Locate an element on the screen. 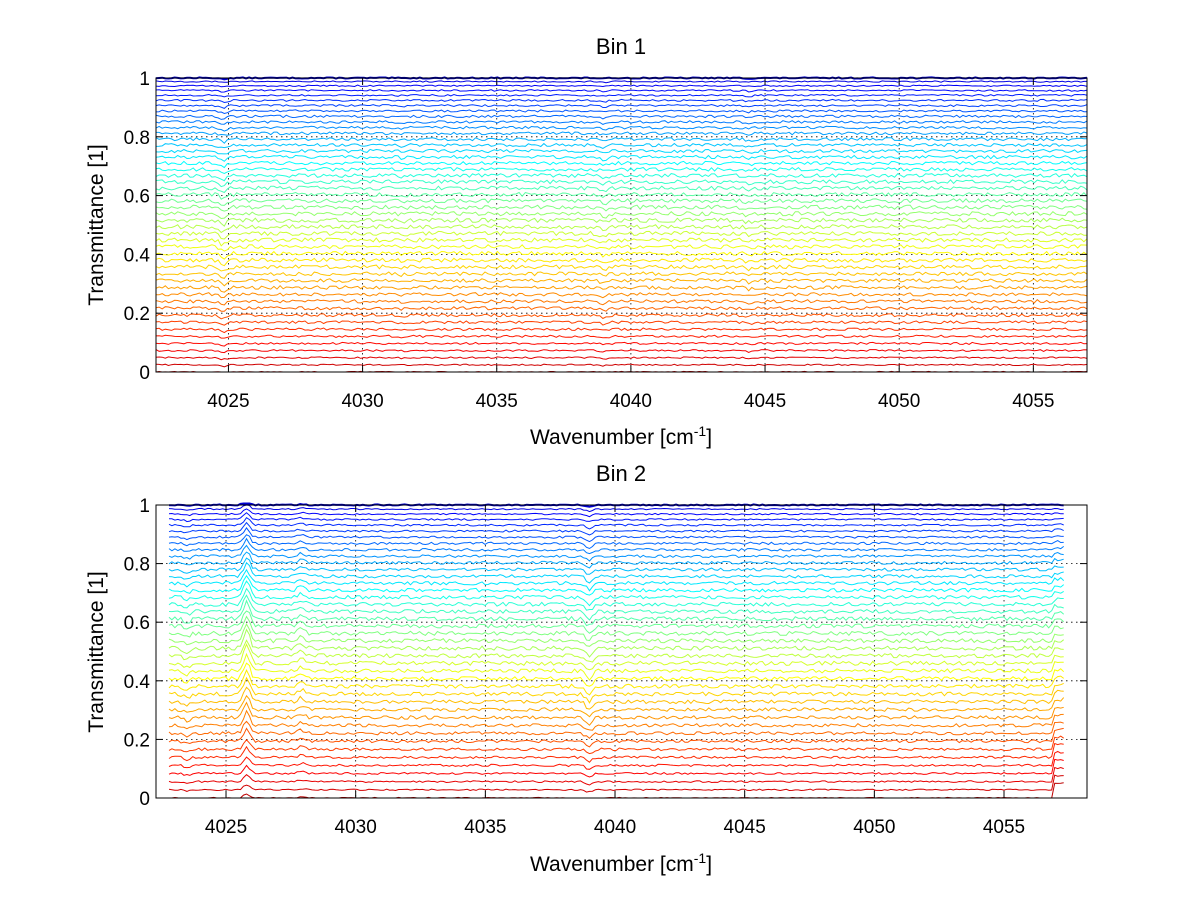  y-axis-label-bin2: Transmittance [1] is located at coordinates (96, 651).